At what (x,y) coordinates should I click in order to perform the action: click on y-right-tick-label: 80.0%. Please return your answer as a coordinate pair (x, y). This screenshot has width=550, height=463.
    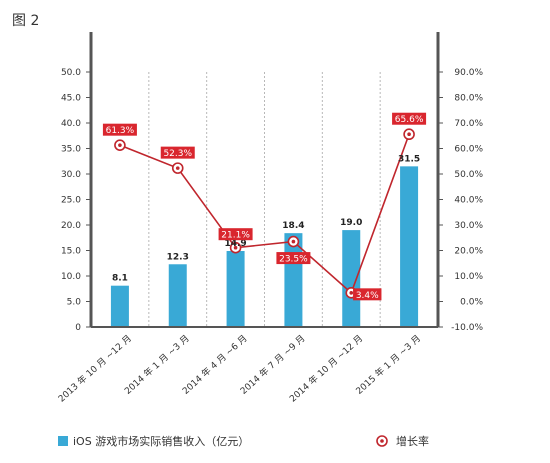
    Looking at the image, I should click on (468, 99).